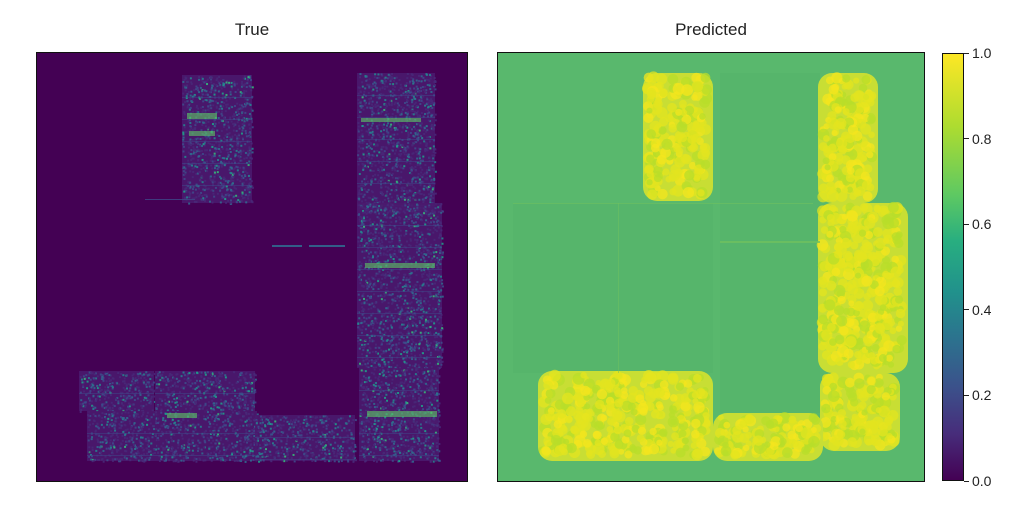 The height and width of the screenshot is (520, 1024). I want to click on grid-line, so click(217, 185).